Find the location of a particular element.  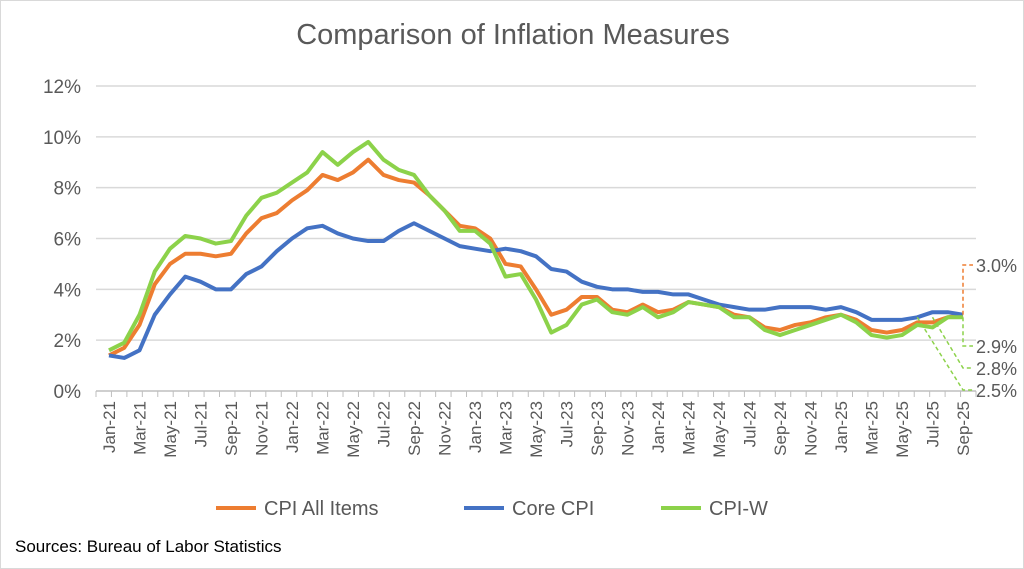

y-tick-label: 0% is located at coordinates (68, 392).